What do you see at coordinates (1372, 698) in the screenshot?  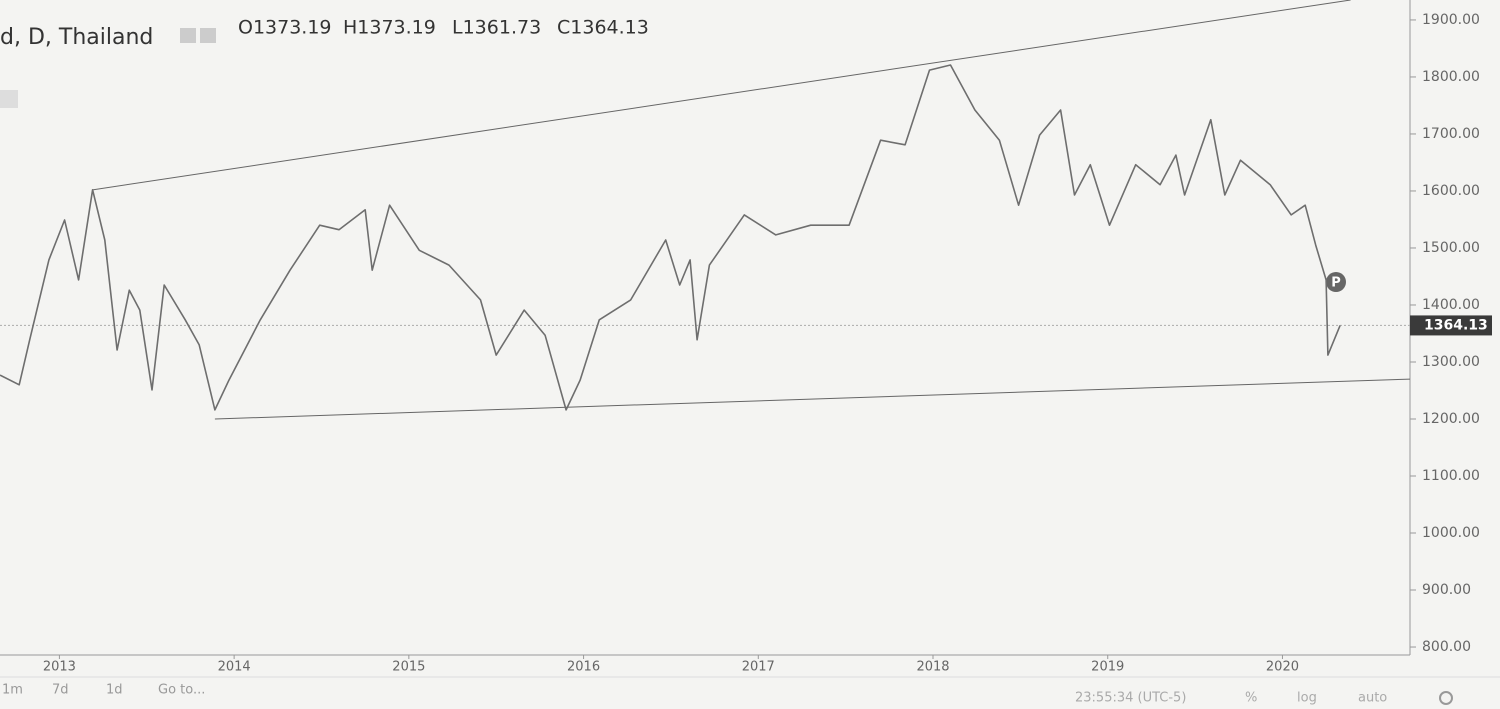 I see `toolbar-item: auto` at bounding box center [1372, 698].